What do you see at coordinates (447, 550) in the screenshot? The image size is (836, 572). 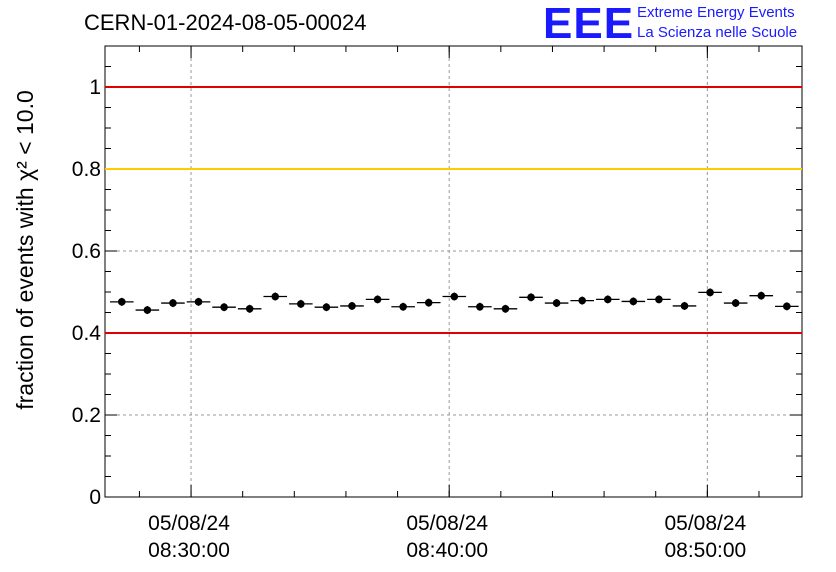 I see `x-tick-time-label: 08:40:00` at bounding box center [447, 550].